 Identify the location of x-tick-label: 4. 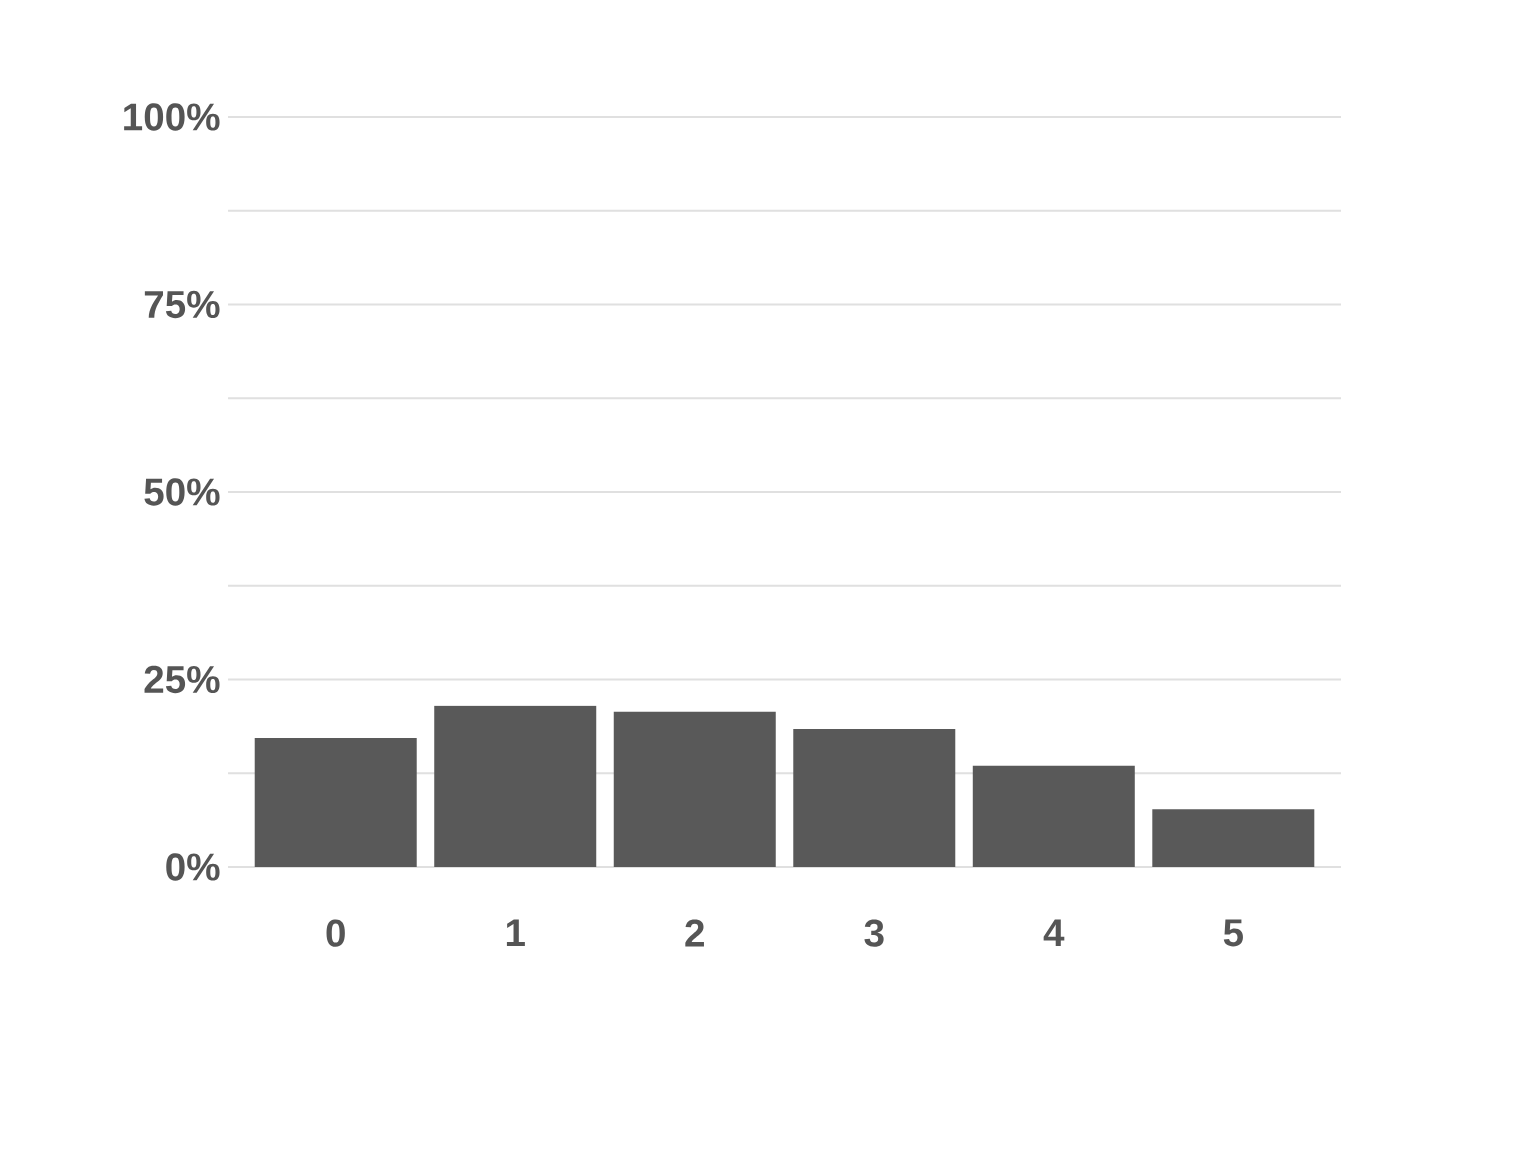
(1054, 933).